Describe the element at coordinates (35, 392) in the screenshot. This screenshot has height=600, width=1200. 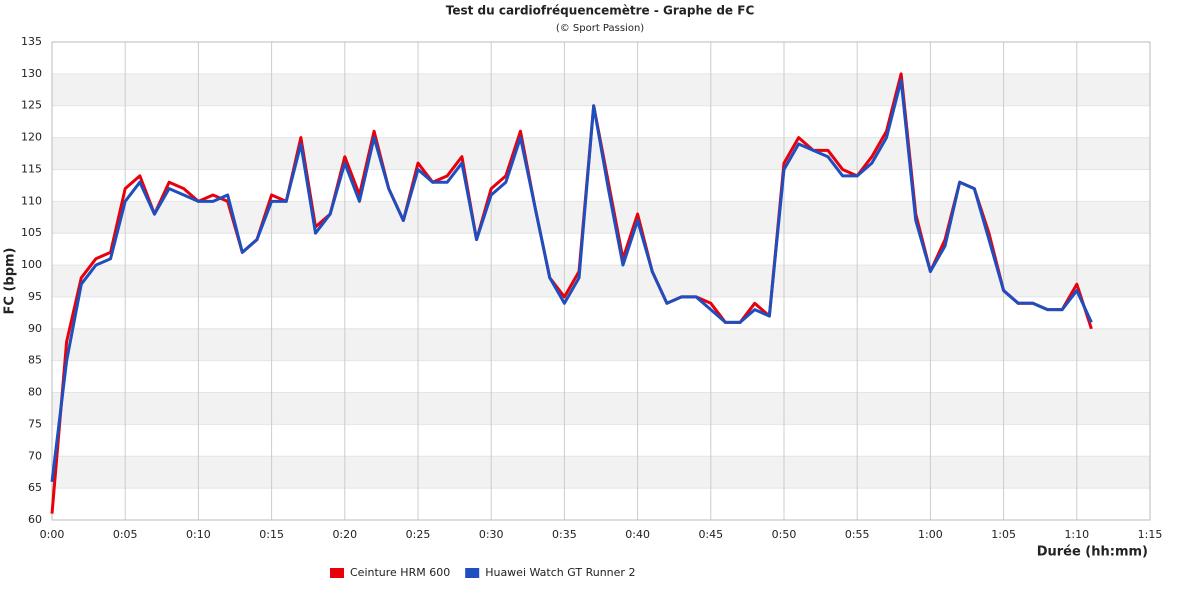
I see `y-tick-label: 80` at that location.